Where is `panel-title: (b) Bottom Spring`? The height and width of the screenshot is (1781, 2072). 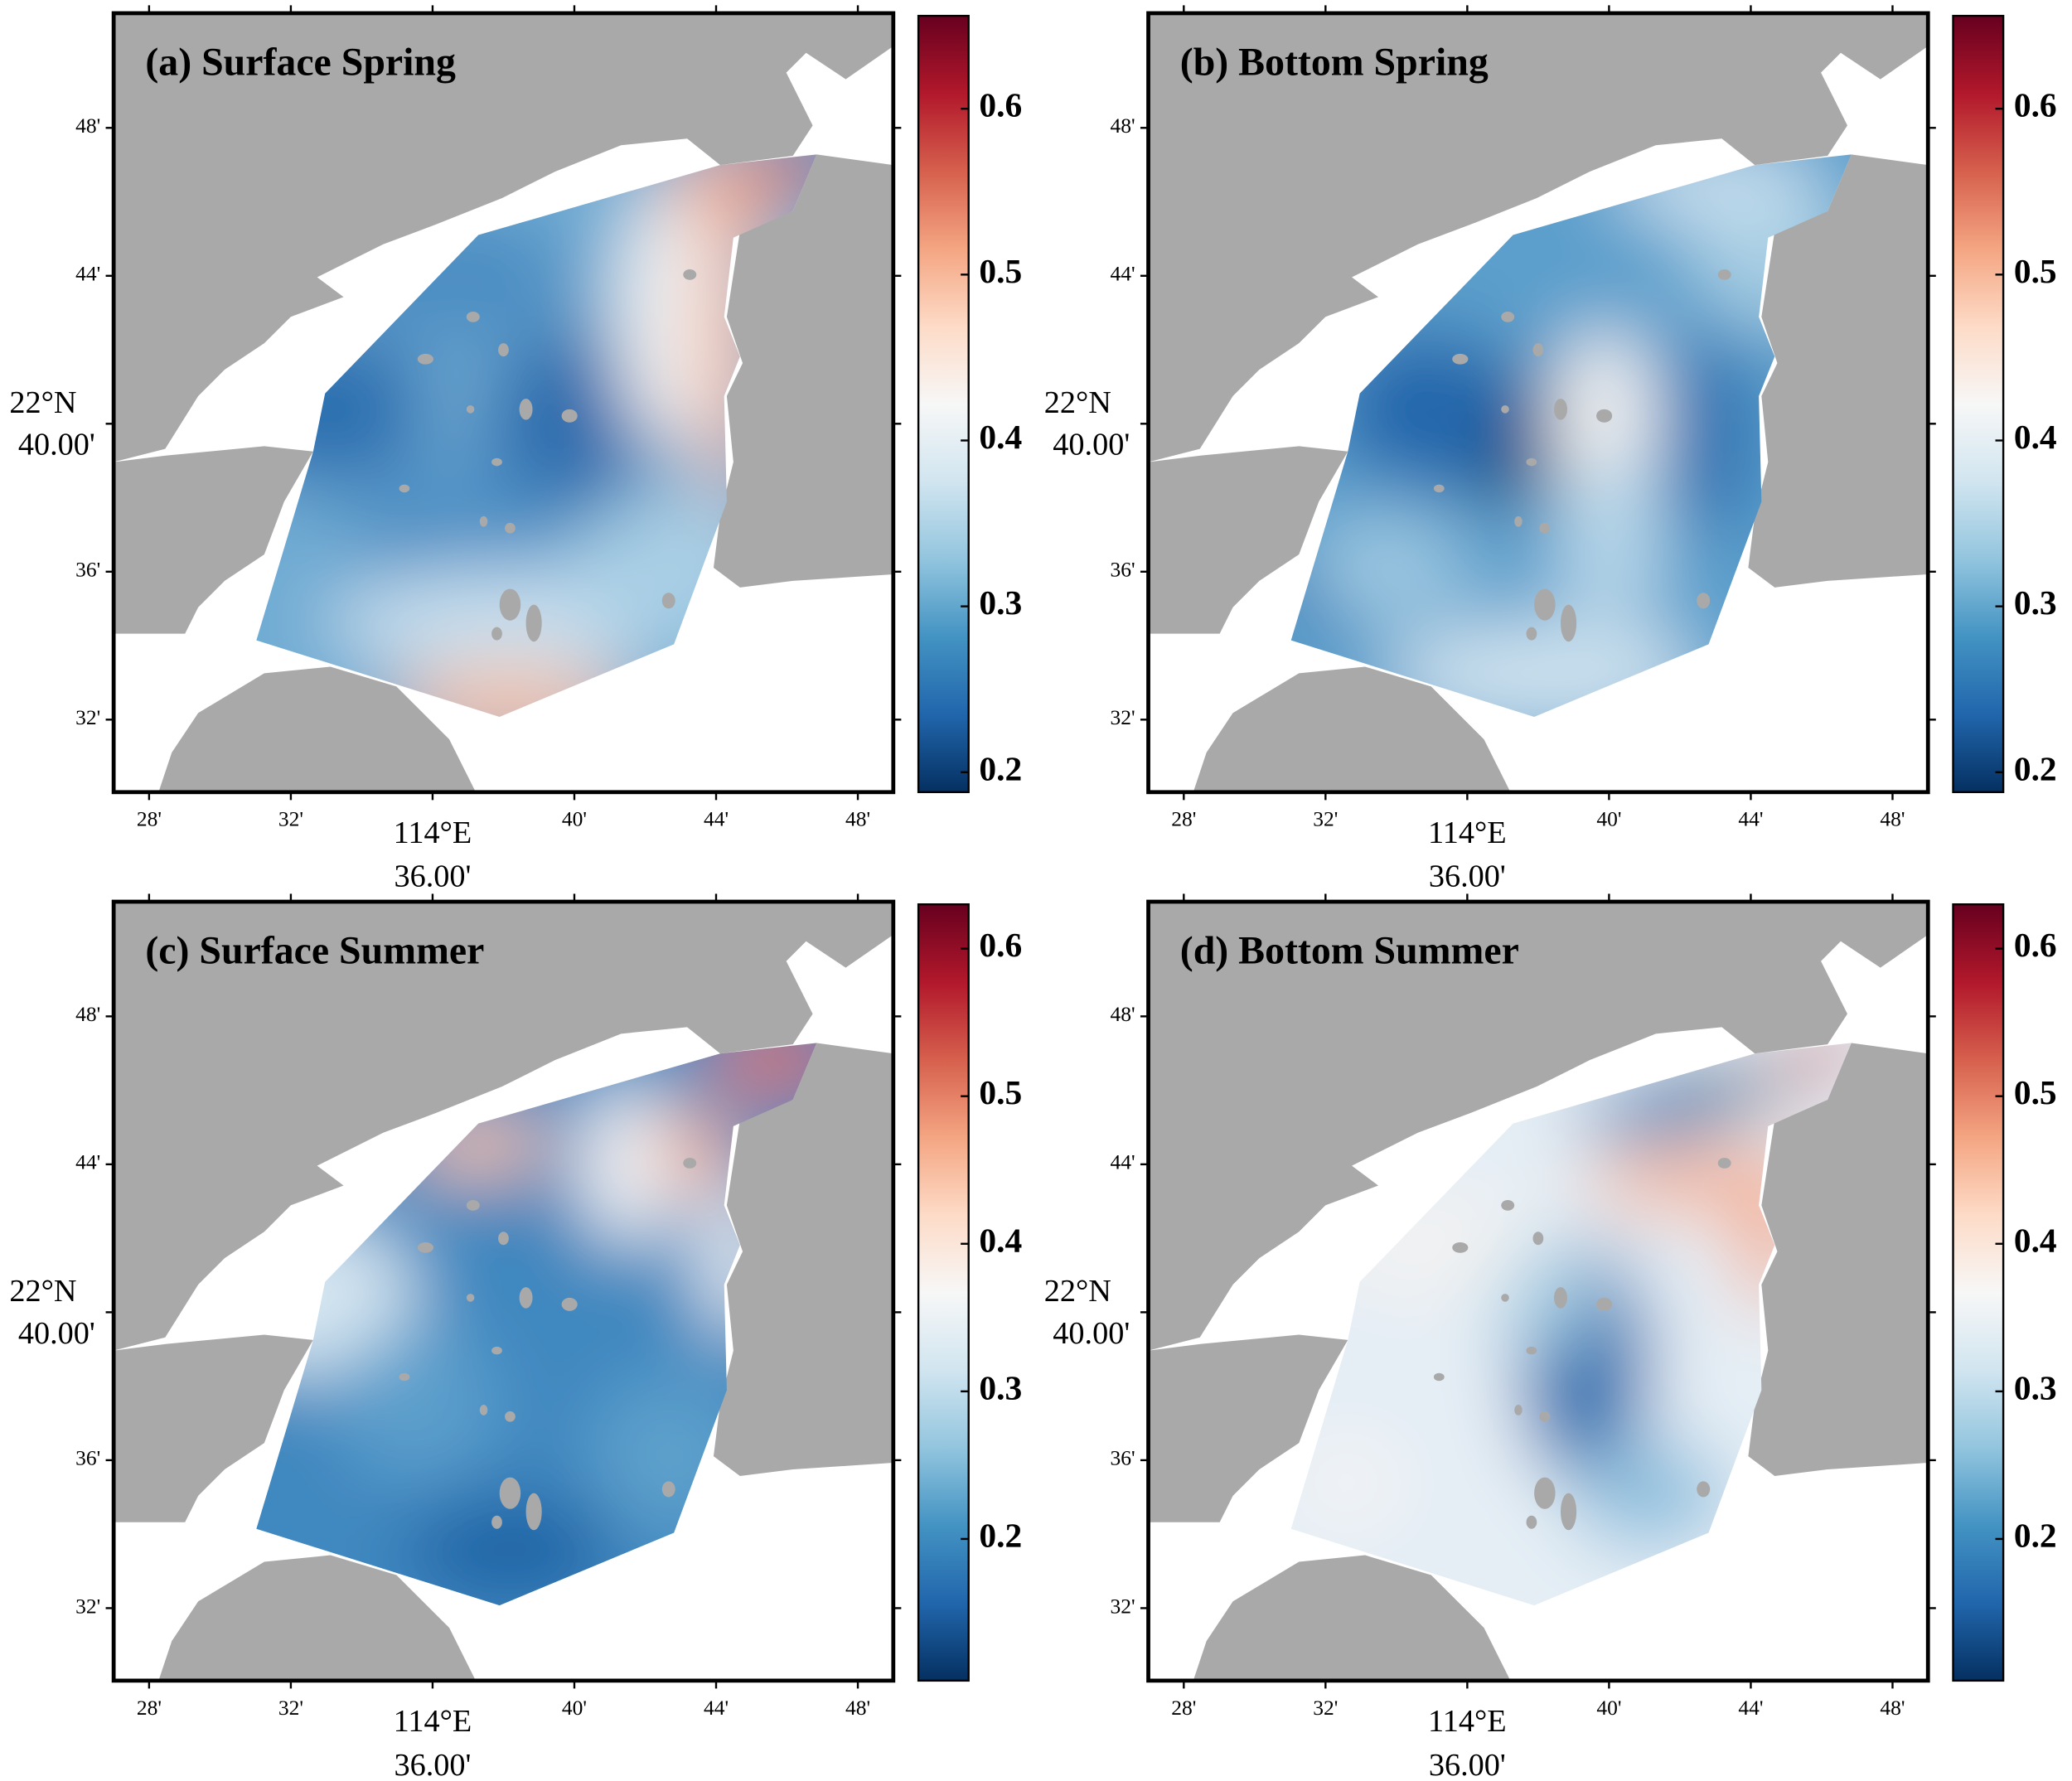 panel-title: (b) Bottom Spring is located at coordinates (1334, 63).